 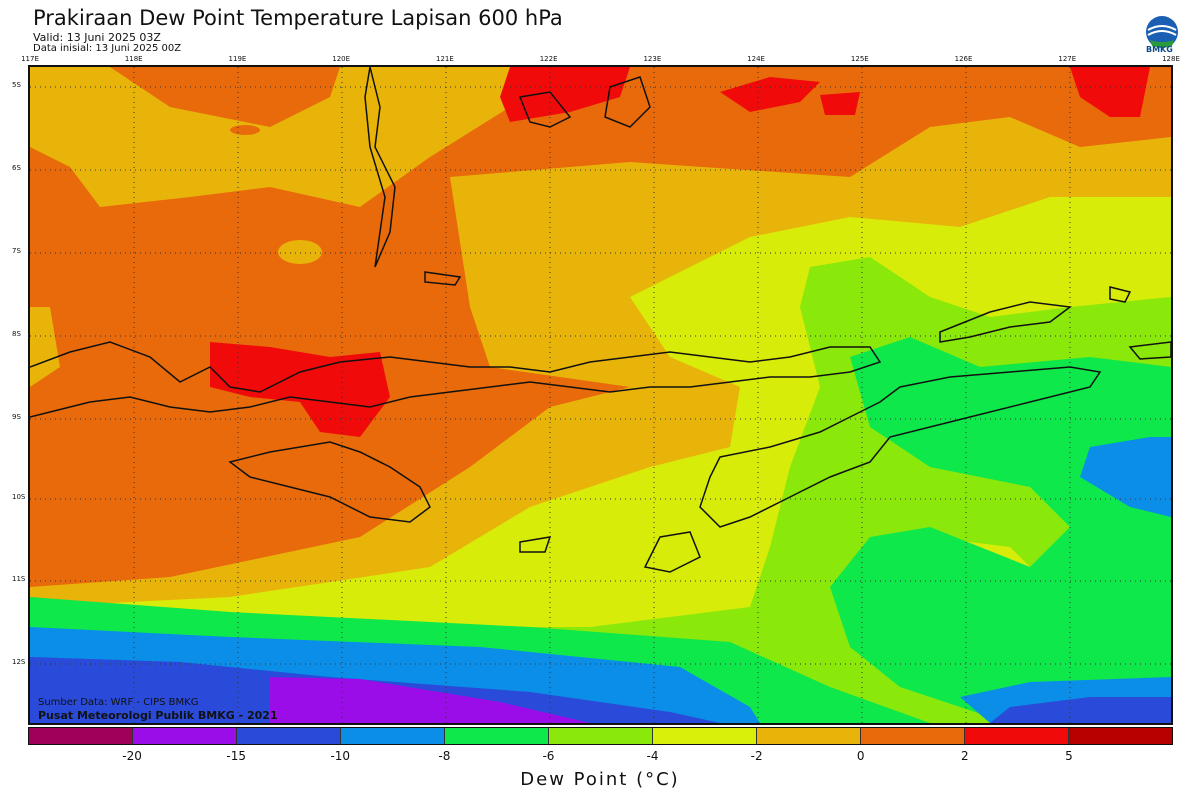 I want to click on colorbar-tick-label: -4, so click(x=652, y=756).